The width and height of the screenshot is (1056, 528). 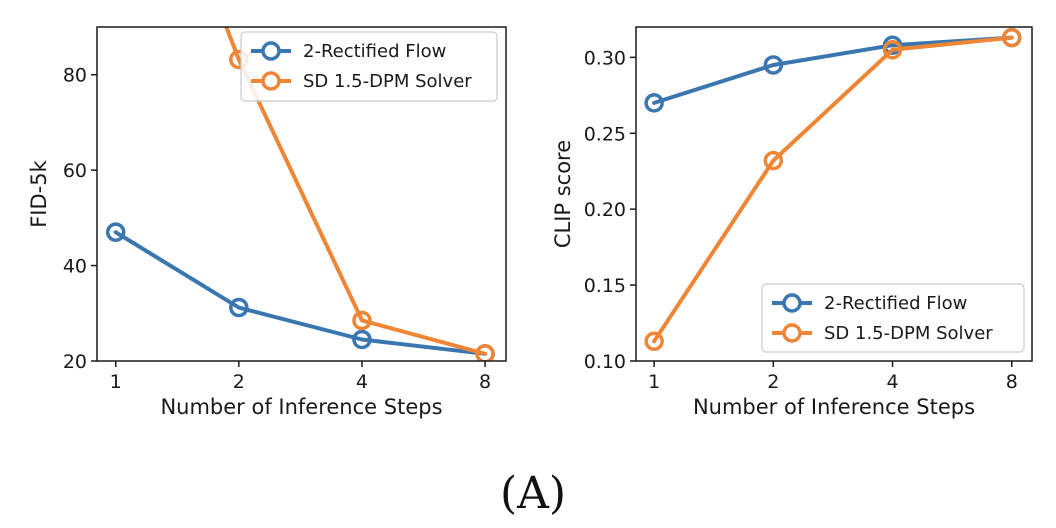 What do you see at coordinates (563, 194) in the screenshot?
I see `clip-y-axis-label: CLIP score` at bounding box center [563, 194].